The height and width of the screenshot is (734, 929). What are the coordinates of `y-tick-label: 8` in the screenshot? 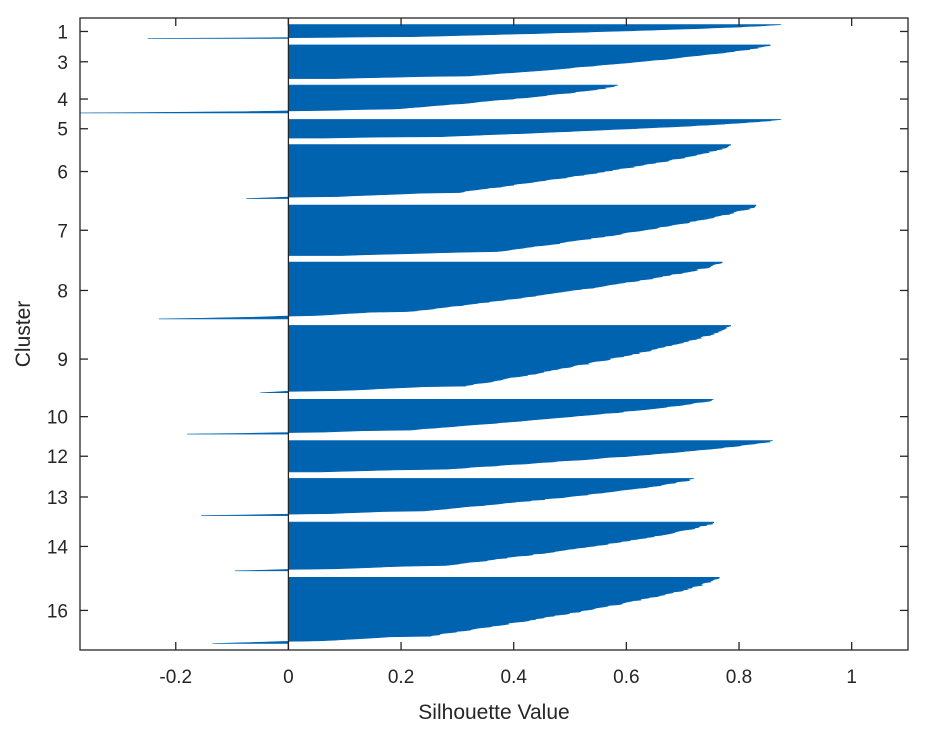 It's located at (62, 291).